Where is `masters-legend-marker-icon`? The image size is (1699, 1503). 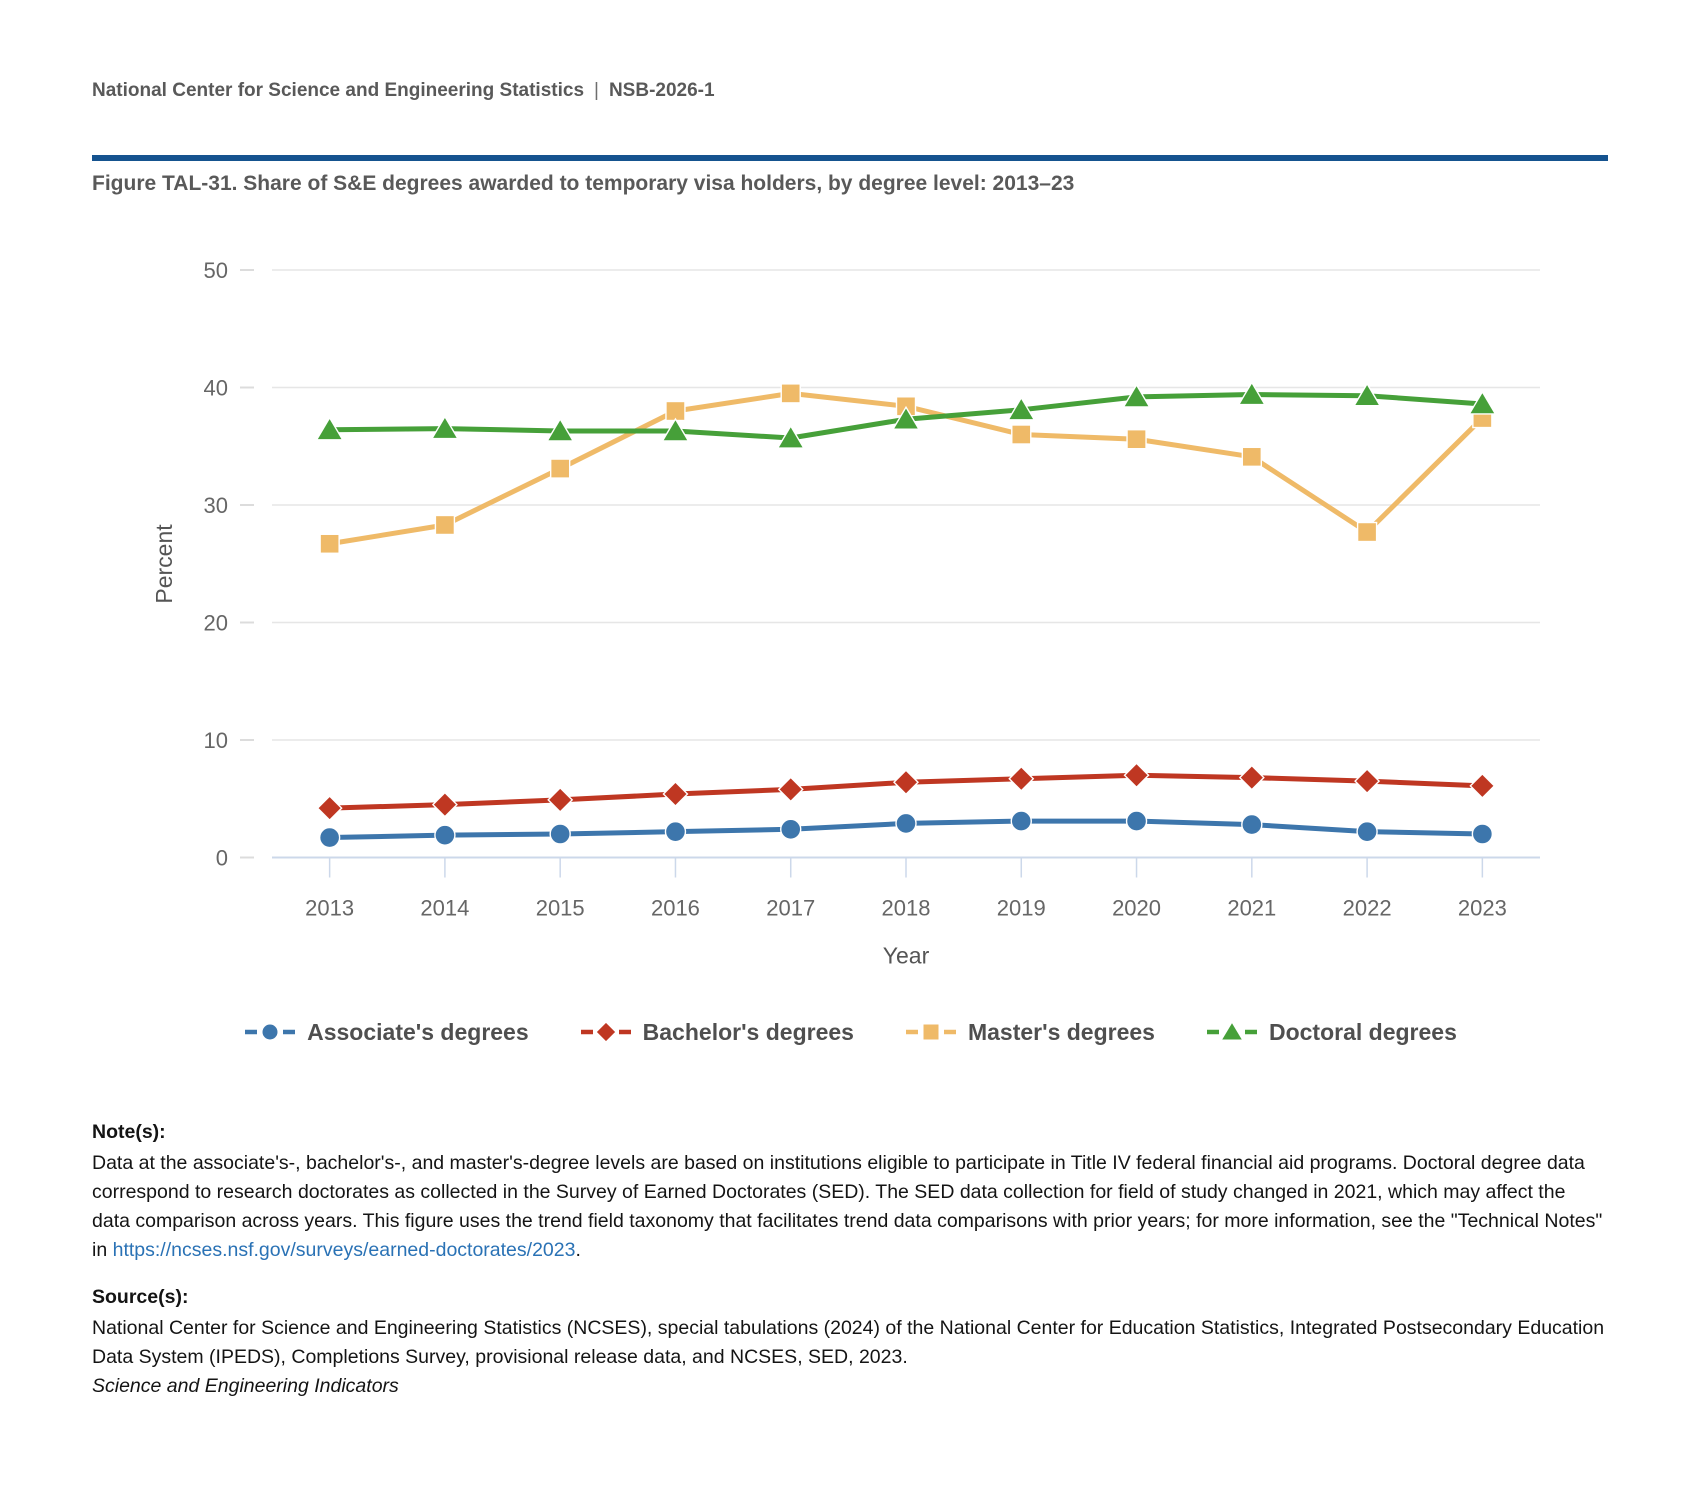
masters-legend-marker-icon is located at coordinates (930, 1032).